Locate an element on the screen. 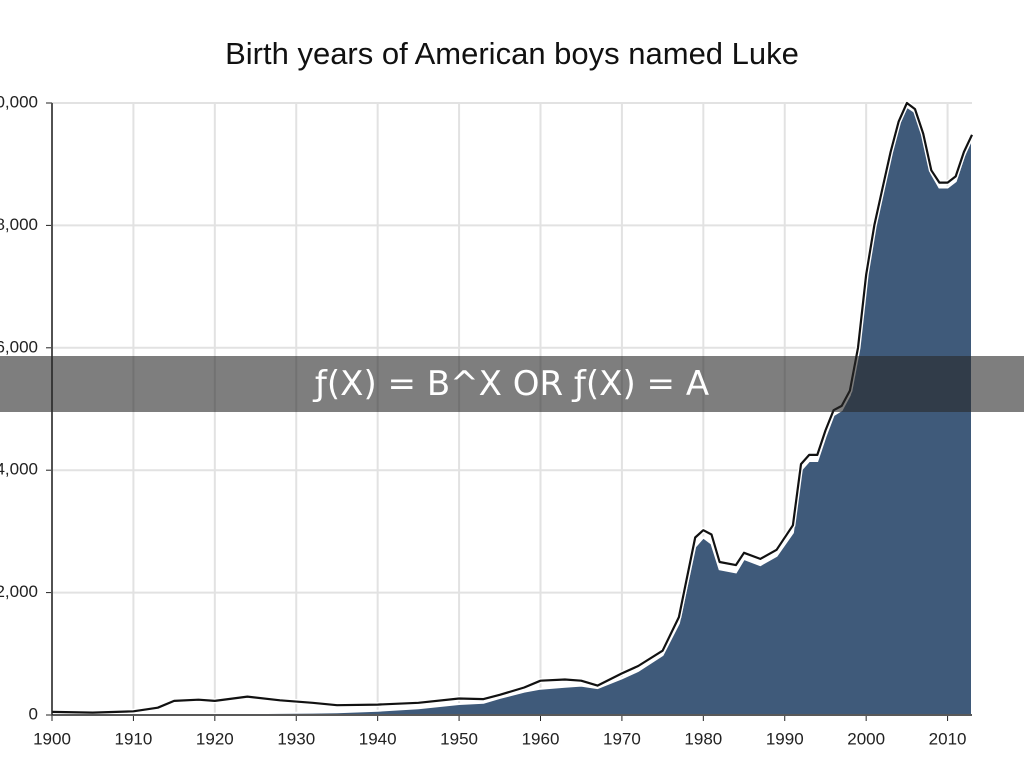  y-tick-label: 6,000 is located at coordinates (19, 346).